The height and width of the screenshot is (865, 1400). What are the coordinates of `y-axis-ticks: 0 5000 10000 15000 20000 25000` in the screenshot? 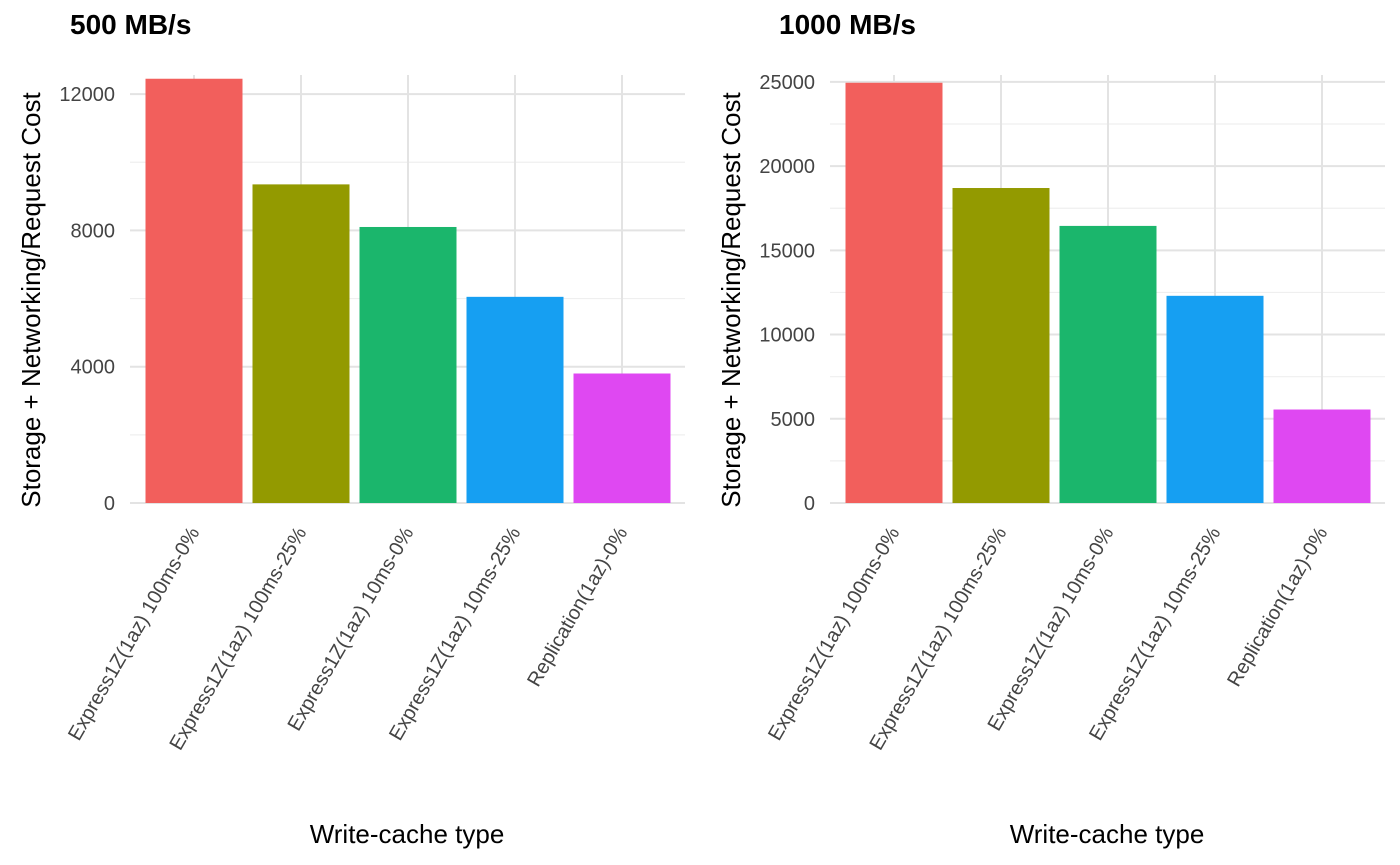 It's located at (787, 293).